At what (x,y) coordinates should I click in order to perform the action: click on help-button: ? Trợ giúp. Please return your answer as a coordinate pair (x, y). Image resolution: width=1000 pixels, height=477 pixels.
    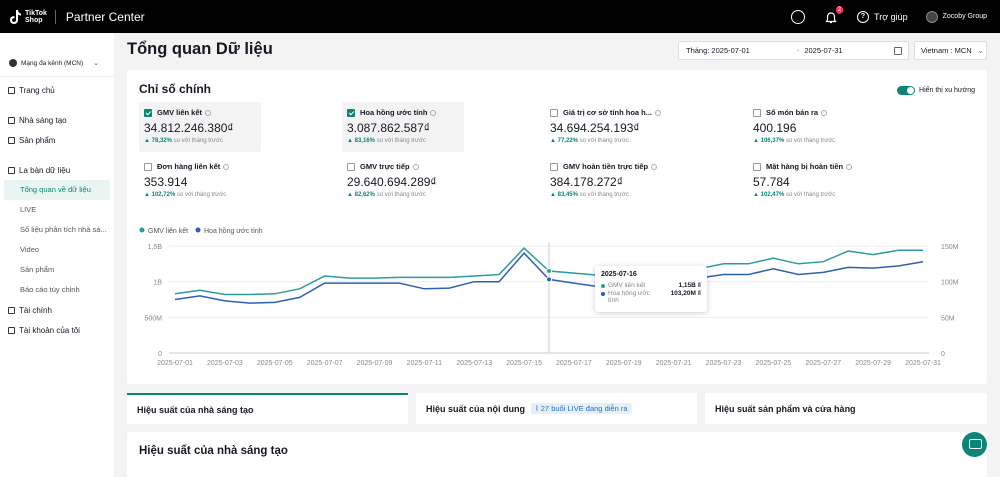
    Looking at the image, I should click on (882, 16).